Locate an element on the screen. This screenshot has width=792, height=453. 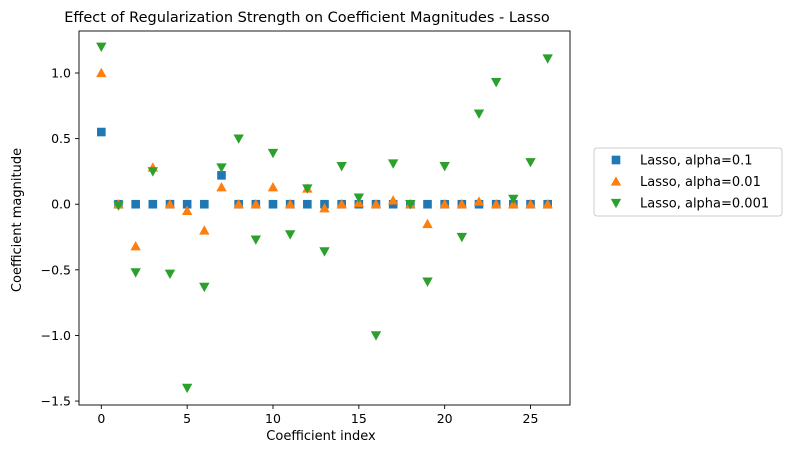
legend-item: Lasso, alpha=0.1 is located at coordinates (682, 161).